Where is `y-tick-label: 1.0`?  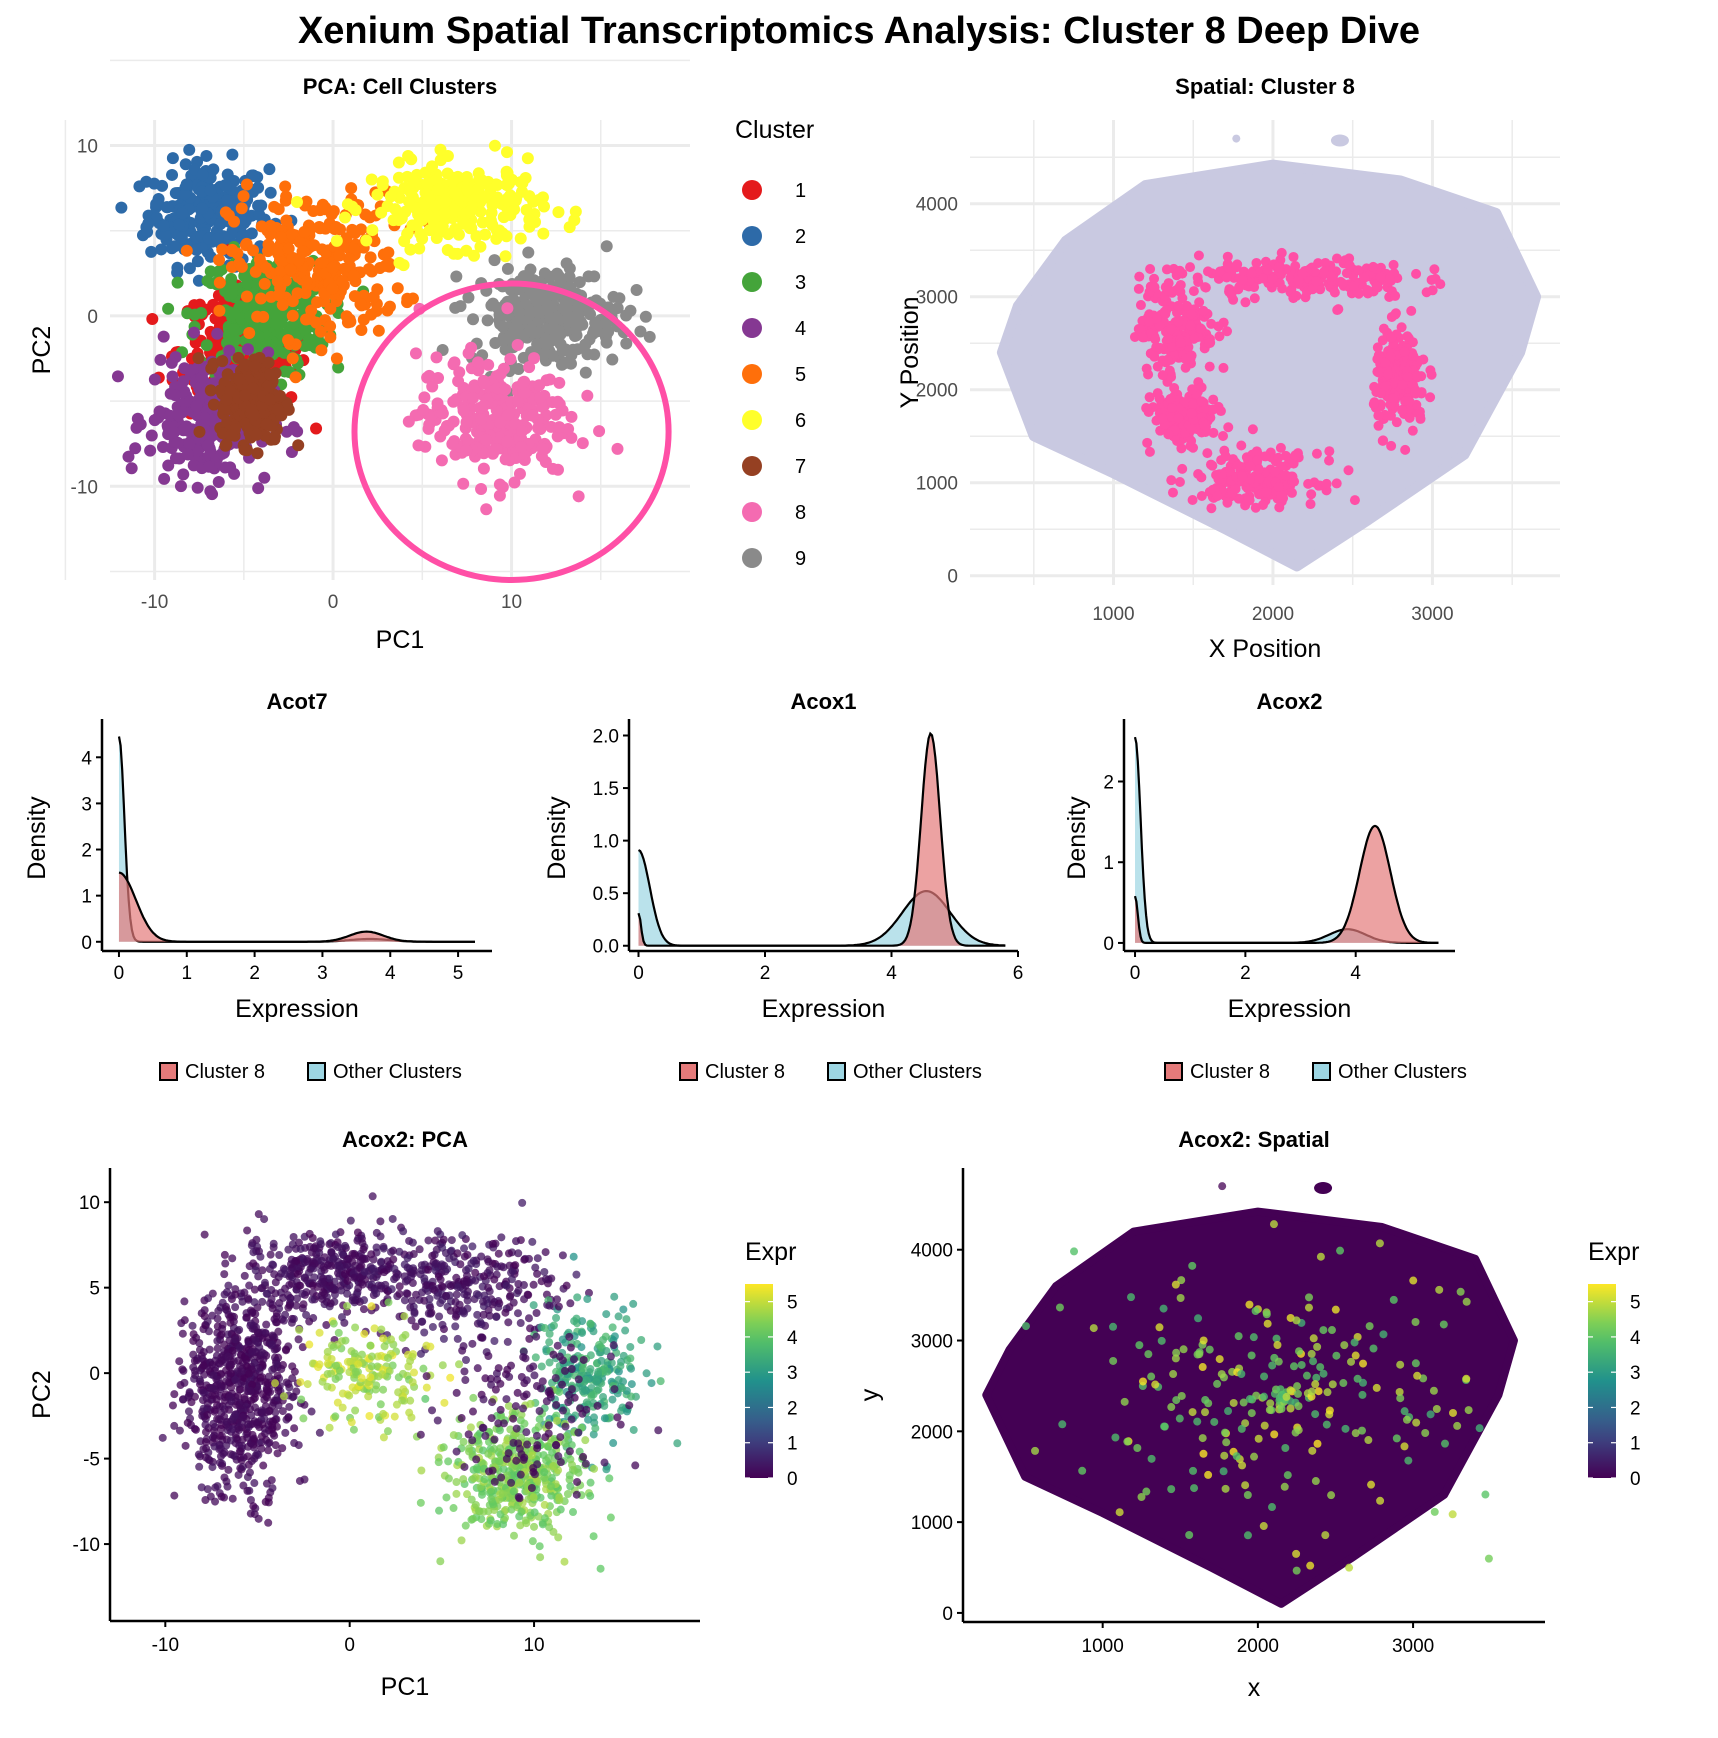
y-tick-label: 1.0 is located at coordinates (606, 842).